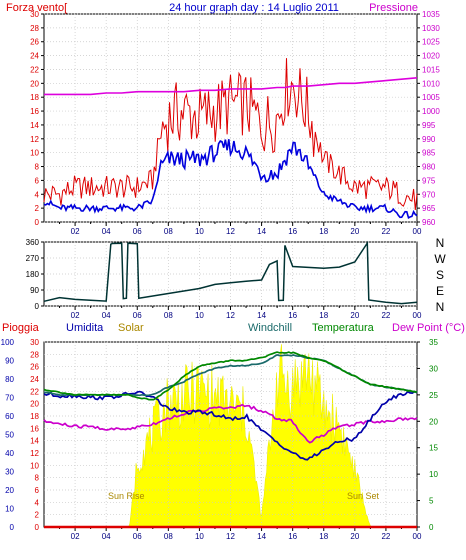 This screenshot has height=560, width=466. Describe the element at coordinates (34, 367) in the screenshot. I see `rain-ytick-label: 26` at that location.